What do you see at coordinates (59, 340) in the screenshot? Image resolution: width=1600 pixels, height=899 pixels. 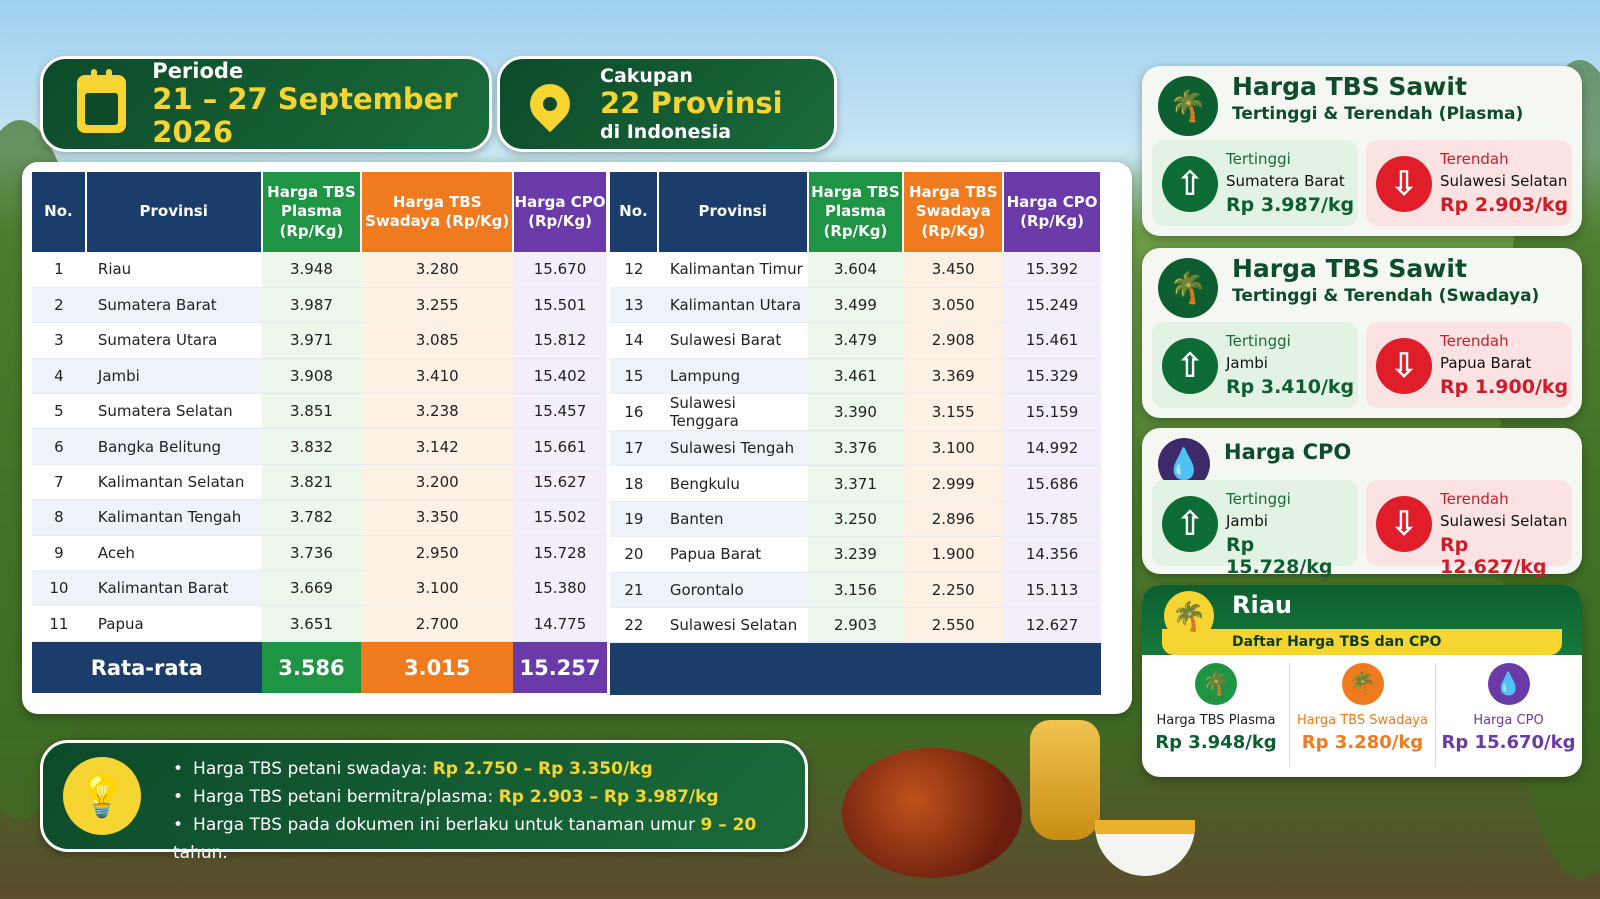 I see `cell-no: 3` at bounding box center [59, 340].